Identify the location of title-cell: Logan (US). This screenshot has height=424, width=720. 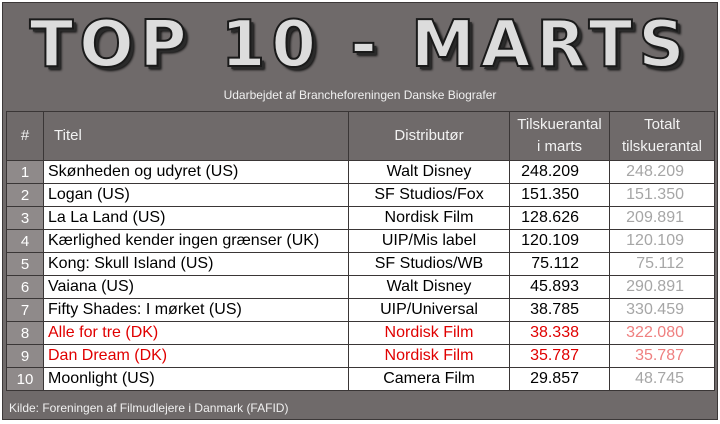
(196, 195).